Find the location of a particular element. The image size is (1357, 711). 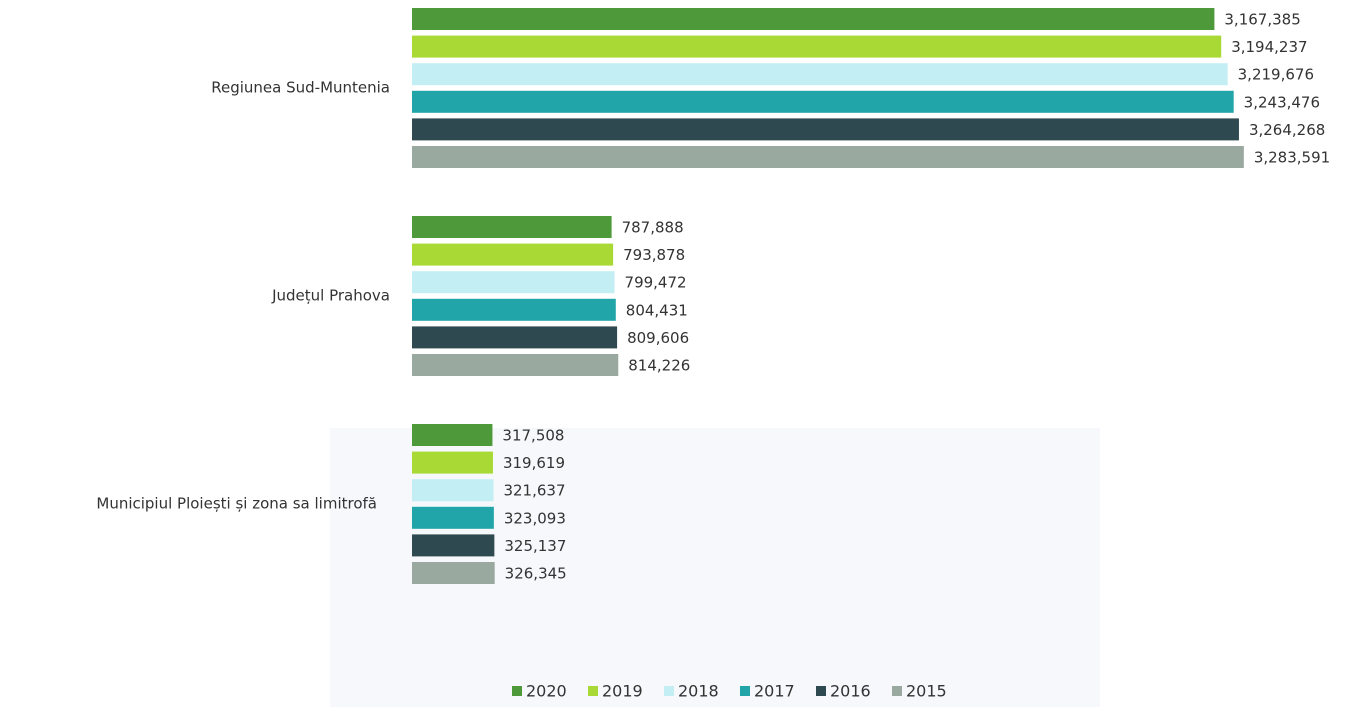

value-label: 319,619 is located at coordinates (534, 463).